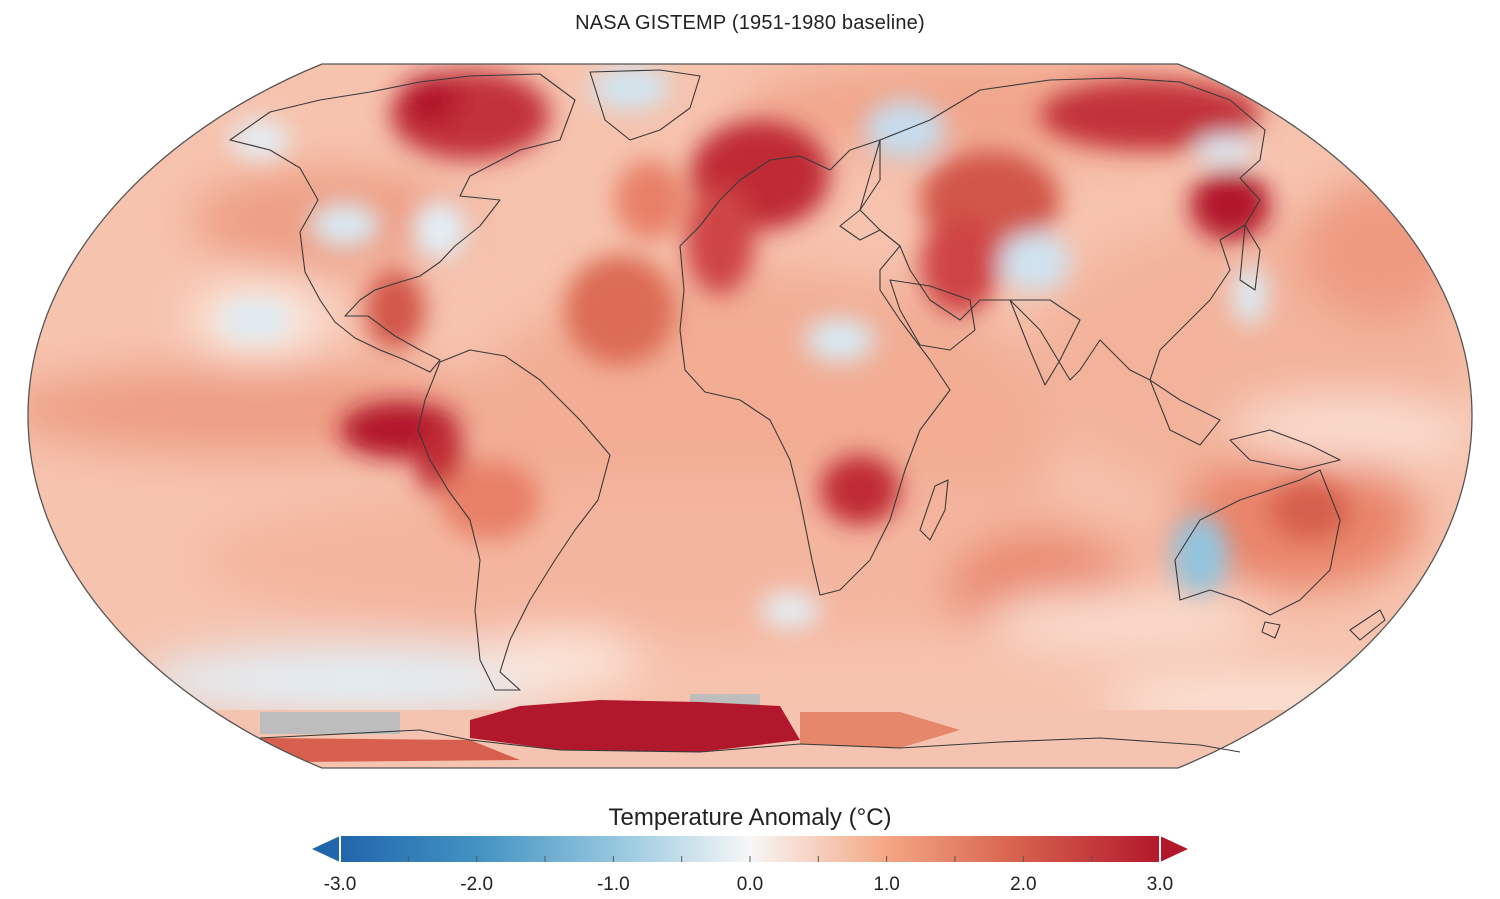  What do you see at coordinates (340, 884) in the screenshot?
I see `colorbar-tick-label: -3.0` at bounding box center [340, 884].